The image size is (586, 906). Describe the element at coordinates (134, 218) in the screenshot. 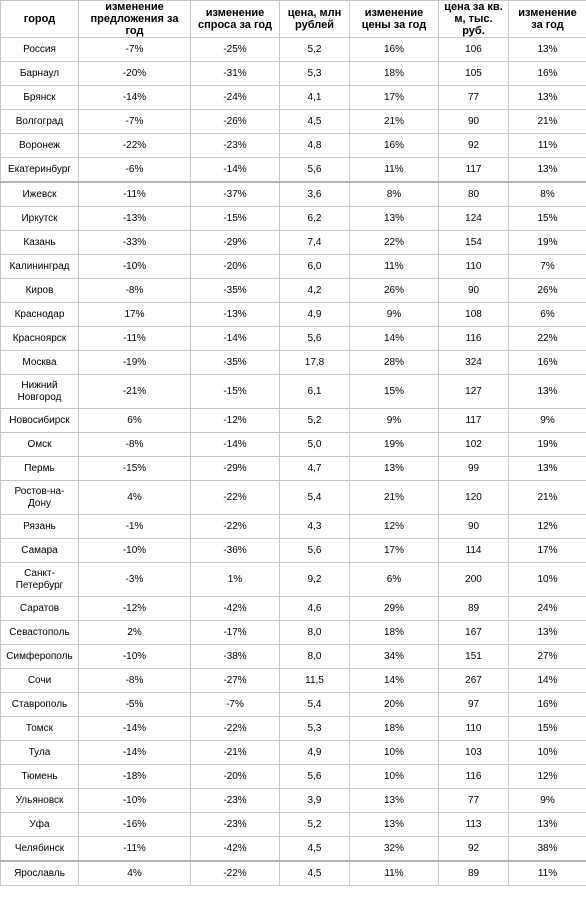

I see `supply-change-cell: -13%` at that location.